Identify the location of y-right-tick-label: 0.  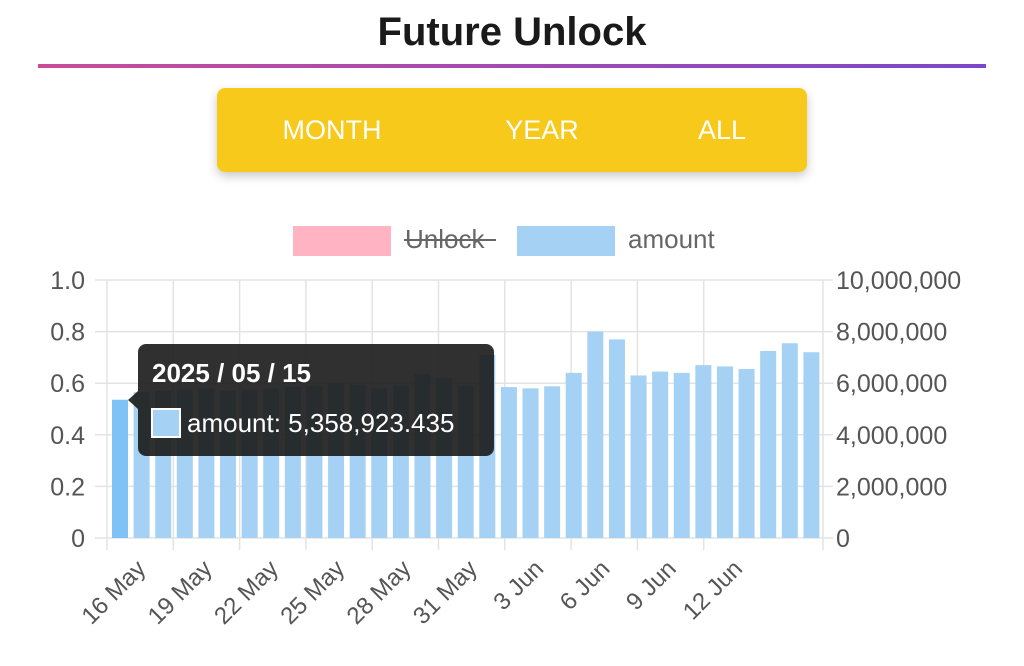
(843, 539).